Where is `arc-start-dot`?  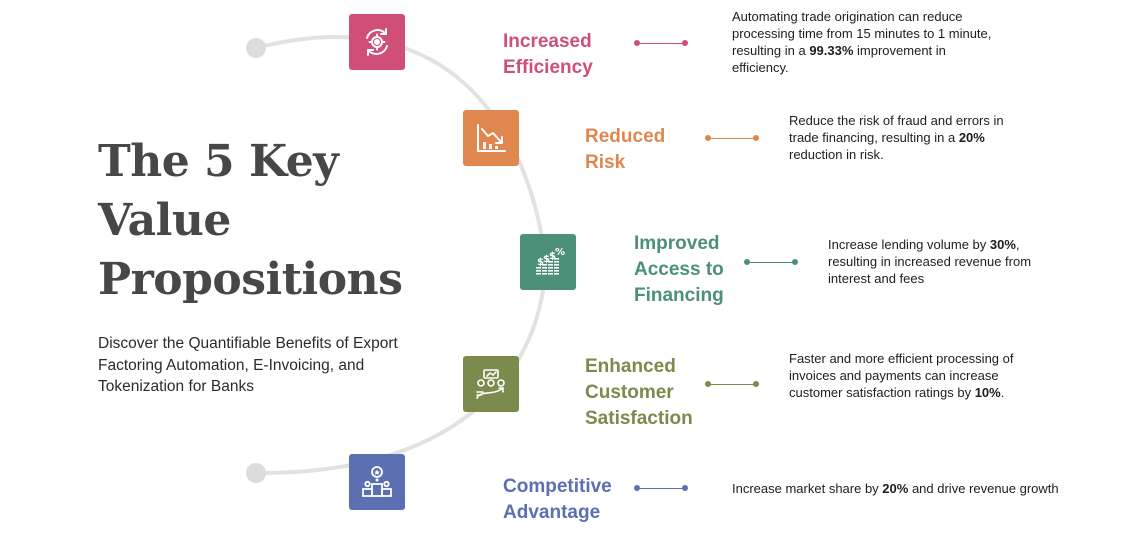
arc-start-dot is located at coordinates (256, 48).